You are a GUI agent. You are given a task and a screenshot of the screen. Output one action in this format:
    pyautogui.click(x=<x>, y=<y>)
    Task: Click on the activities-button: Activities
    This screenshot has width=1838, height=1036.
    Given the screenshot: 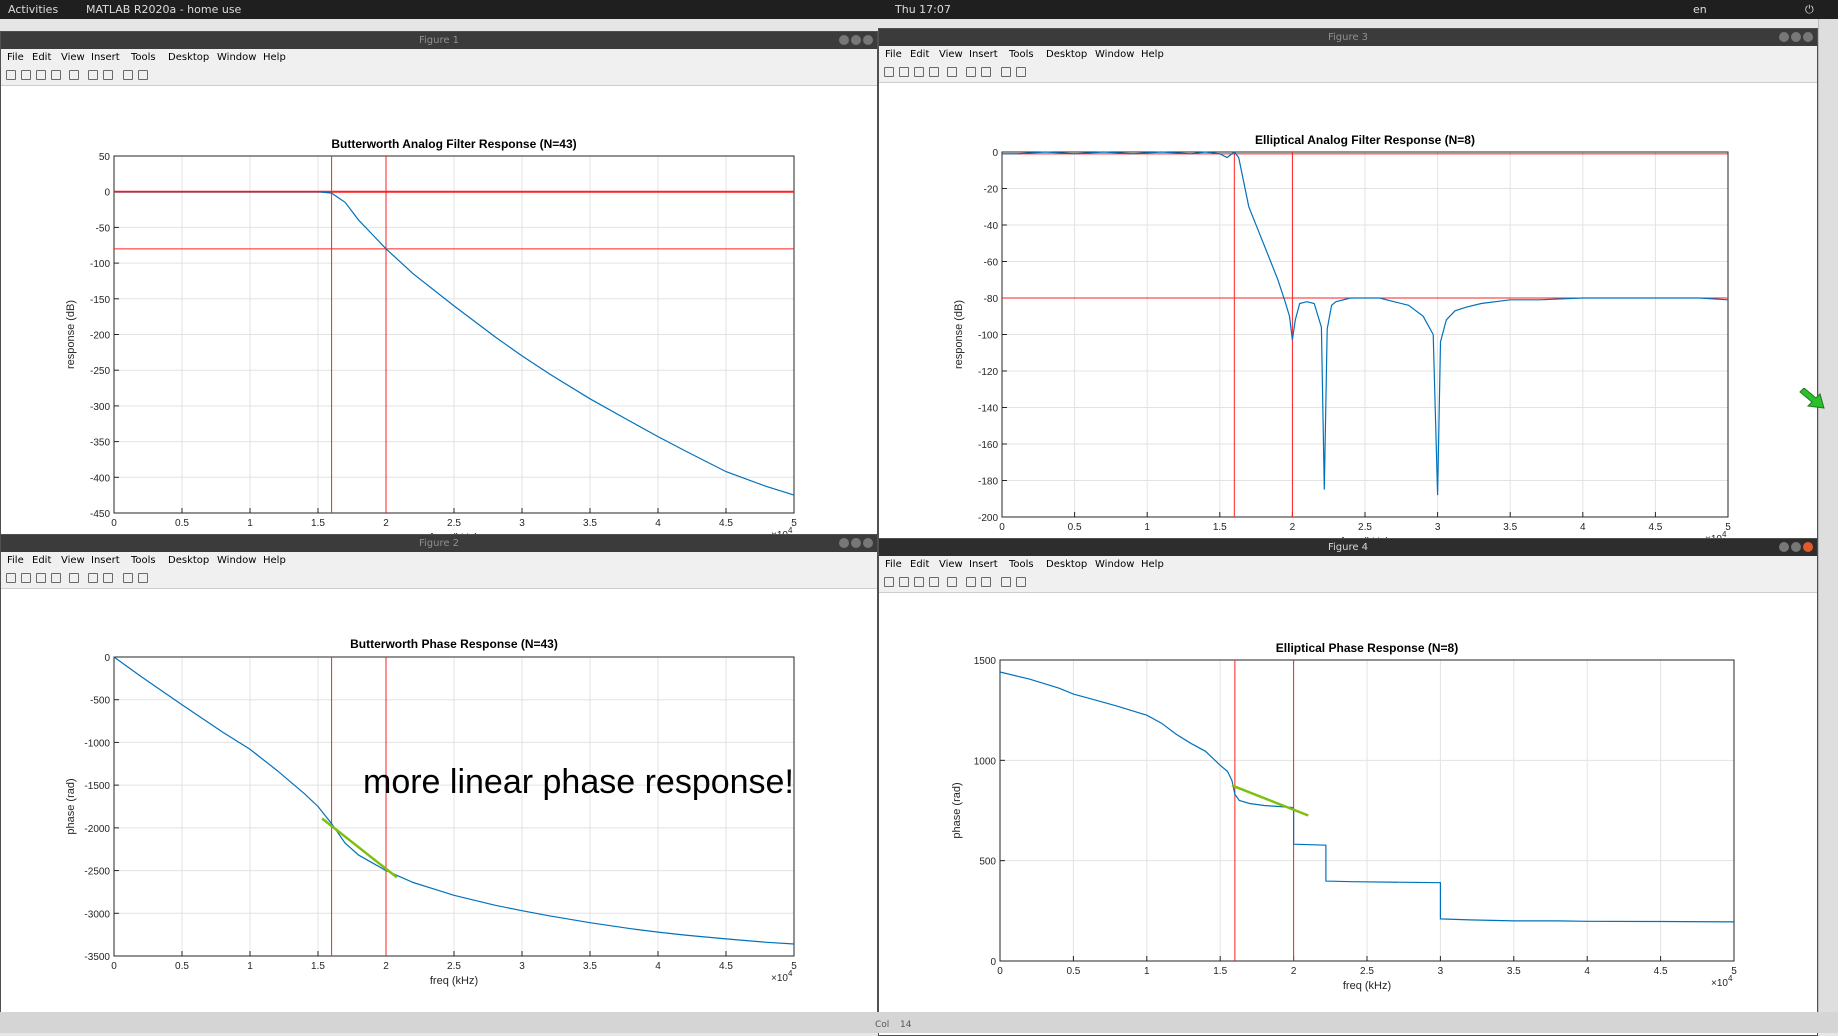 What is the action you would take?
    pyautogui.click(x=33, y=9)
    